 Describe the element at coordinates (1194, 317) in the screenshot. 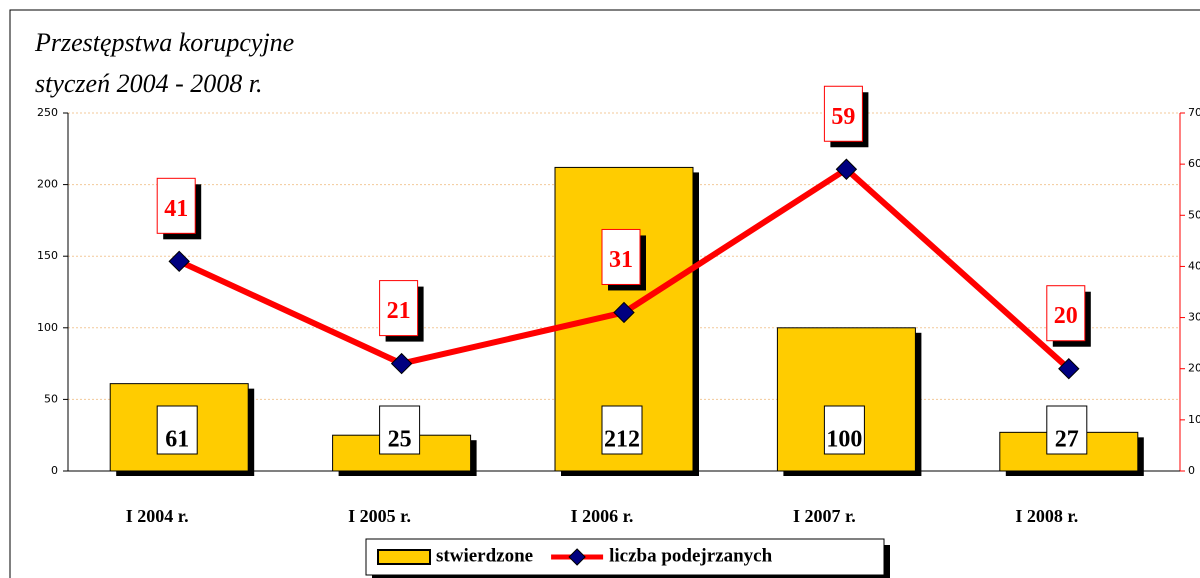

I see `y2-tick-label: 30` at that location.